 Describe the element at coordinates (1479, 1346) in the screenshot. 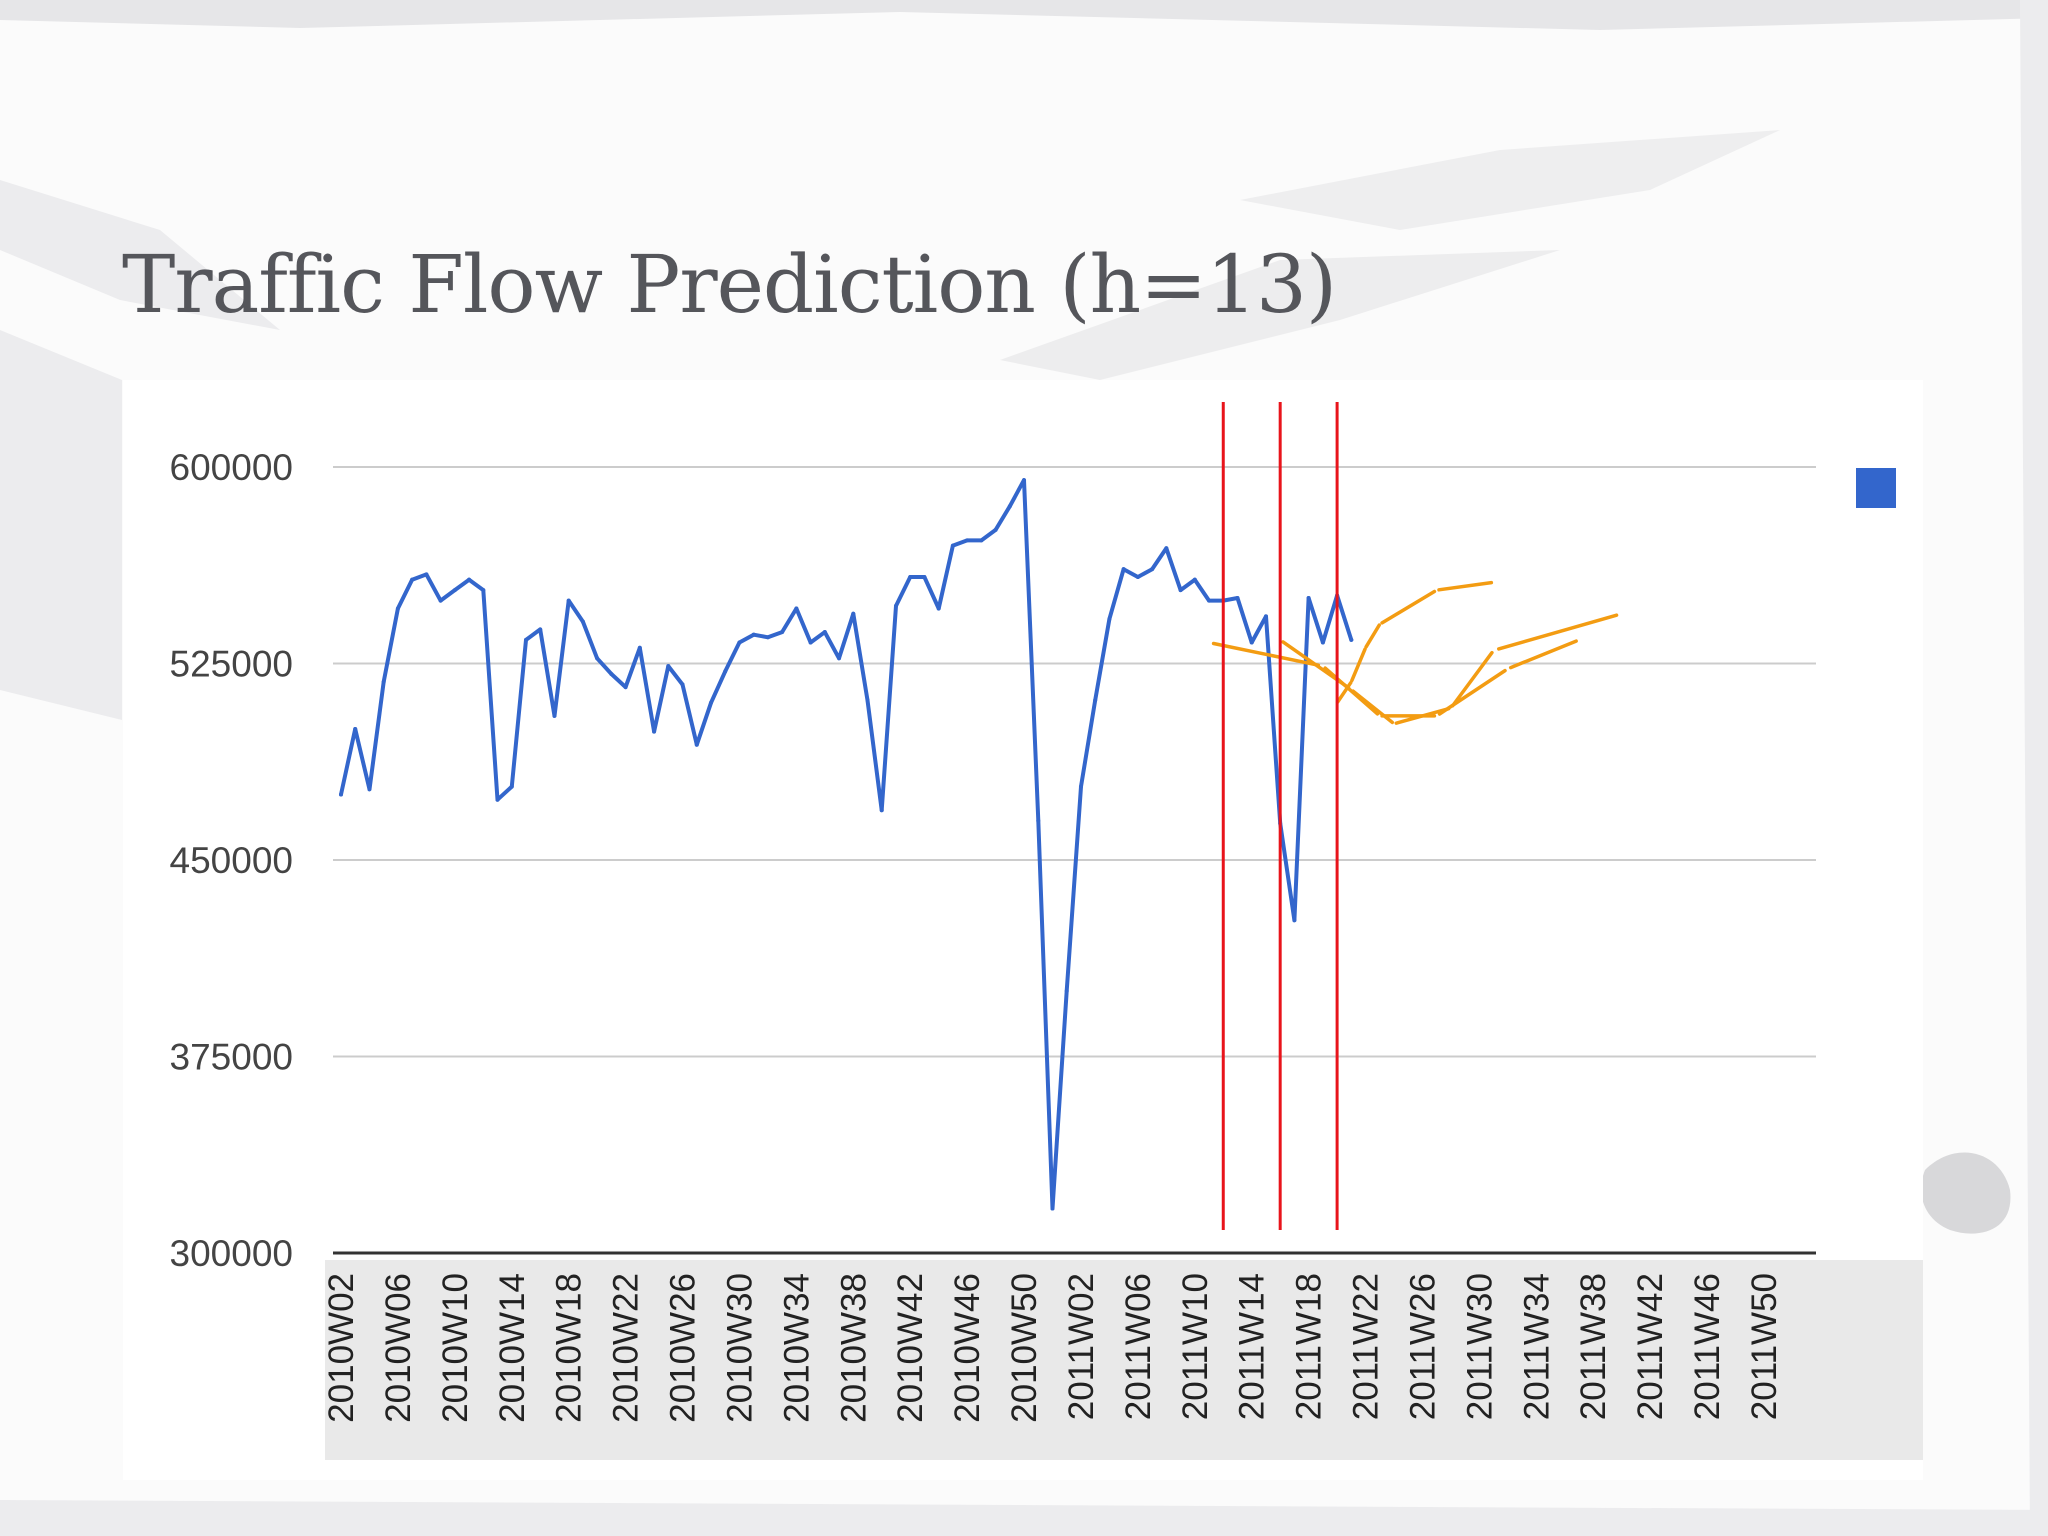

I see `x-tick-label: 2011W30` at that location.